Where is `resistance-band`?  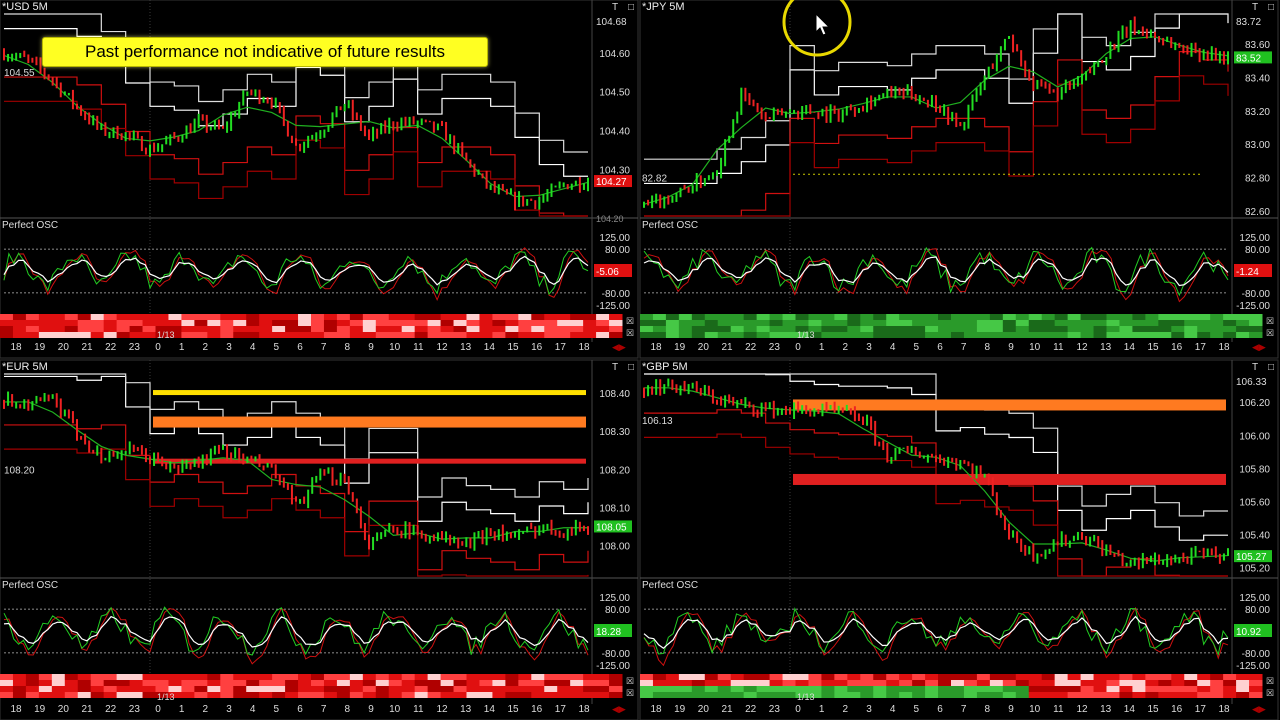
resistance-band is located at coordinates (1009, 479).